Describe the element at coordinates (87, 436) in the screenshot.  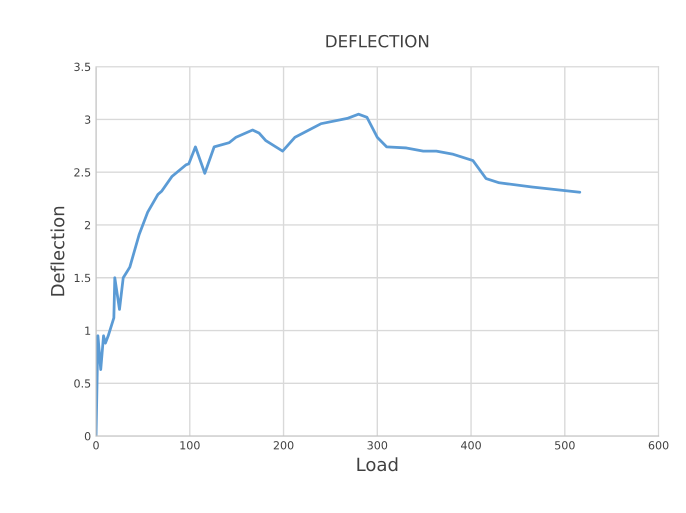
I see `y-tick-label: 0` at that location.